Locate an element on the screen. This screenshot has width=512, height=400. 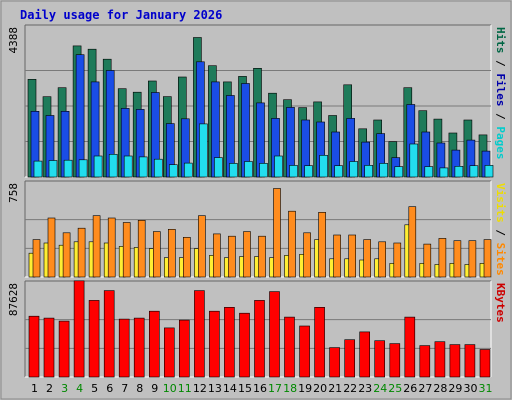
x-tick-label: 15 is located at coordinates (245, 388).